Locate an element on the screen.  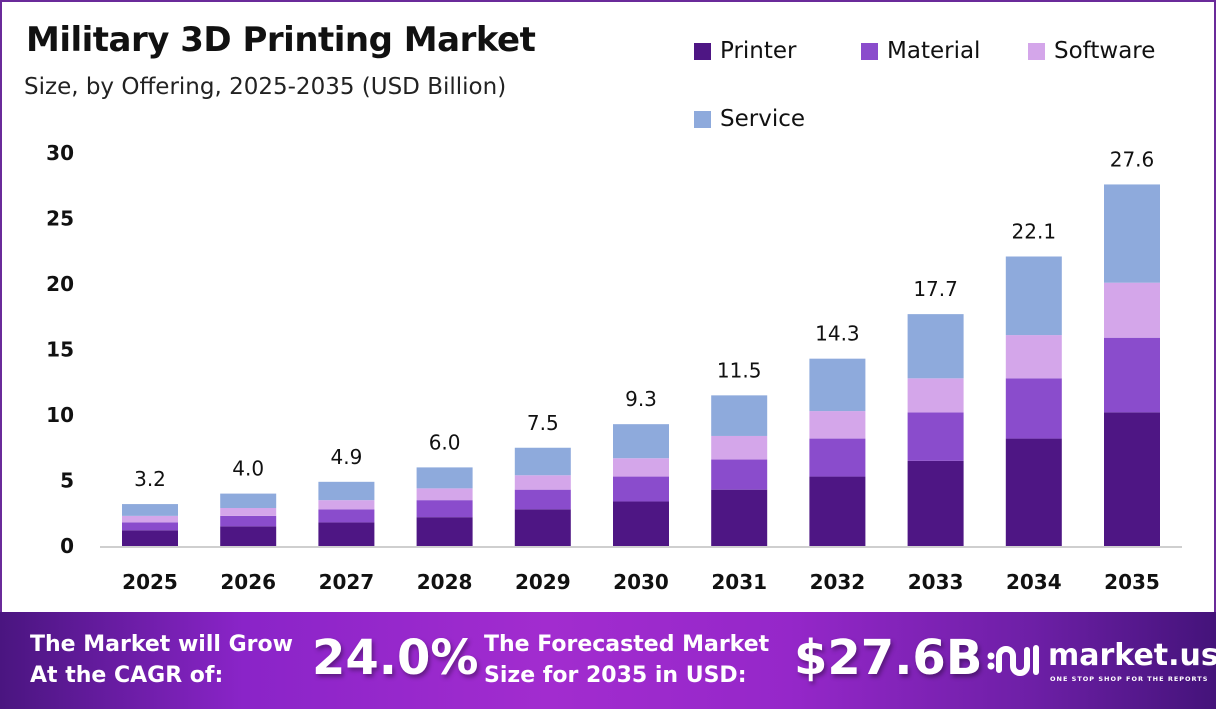
legend-item-software: Software is located at coordinates (1091, 51).